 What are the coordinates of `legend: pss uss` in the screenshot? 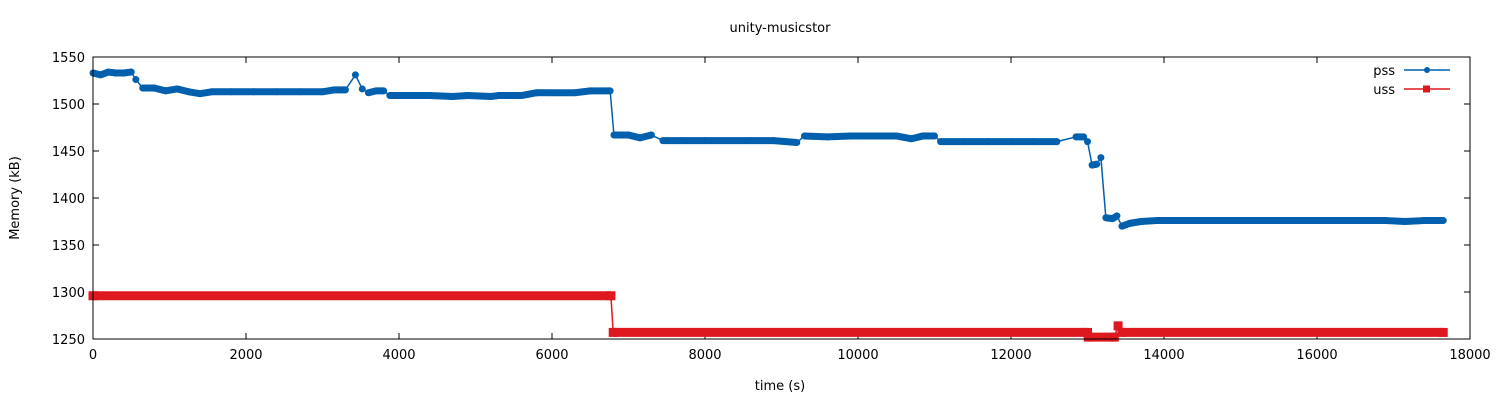 It's located at (1411, 81).